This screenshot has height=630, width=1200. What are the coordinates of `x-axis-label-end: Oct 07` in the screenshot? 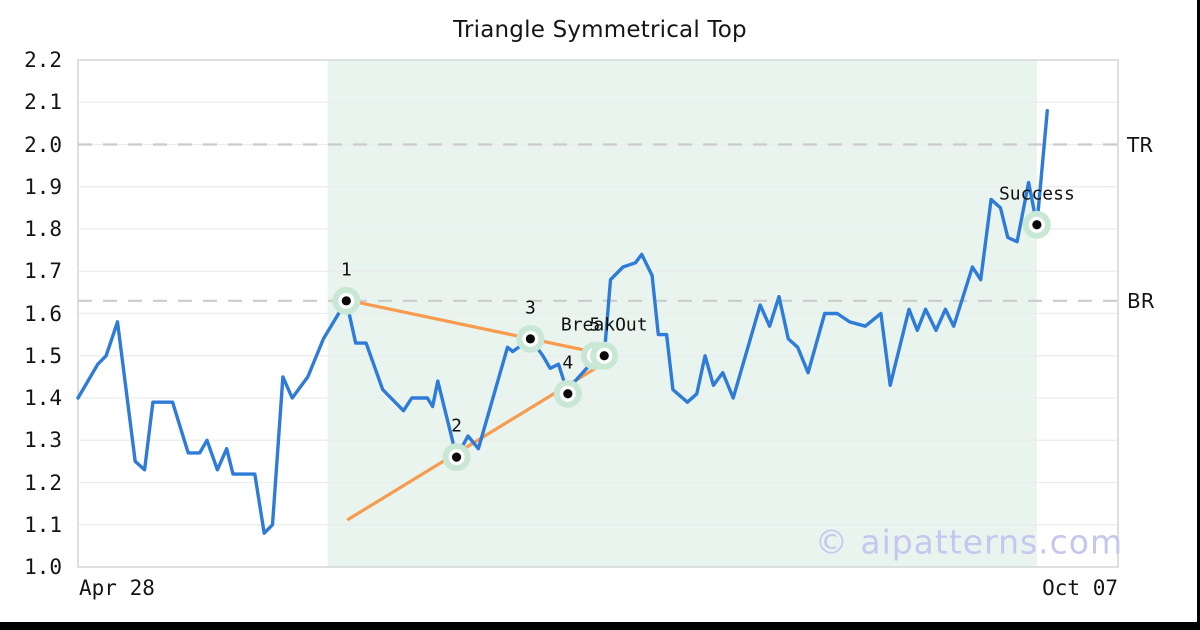 It's located at (1080, 588).